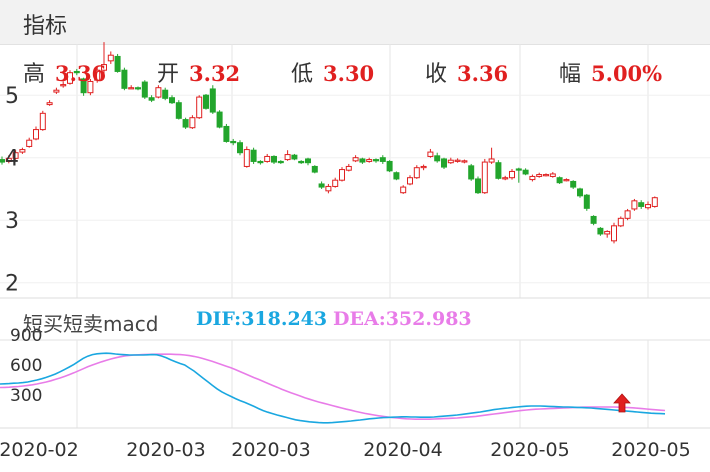 Image resolution: width=710 pixels, height=472 pixels. Describe the element at coordinates (302, 74) in the screenshot. I see `quote-low-label: 低` at that location.